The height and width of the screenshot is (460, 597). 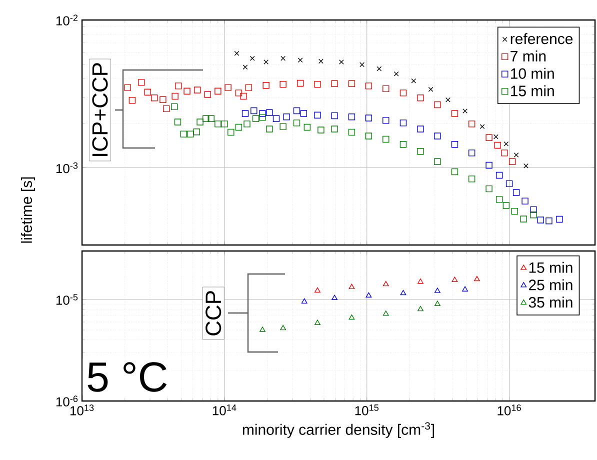 What do you see at coordinates (367, 410) in the screenshot?
I see `x-tick-label: 10$^{15}$` at bounding box center [367, 410].